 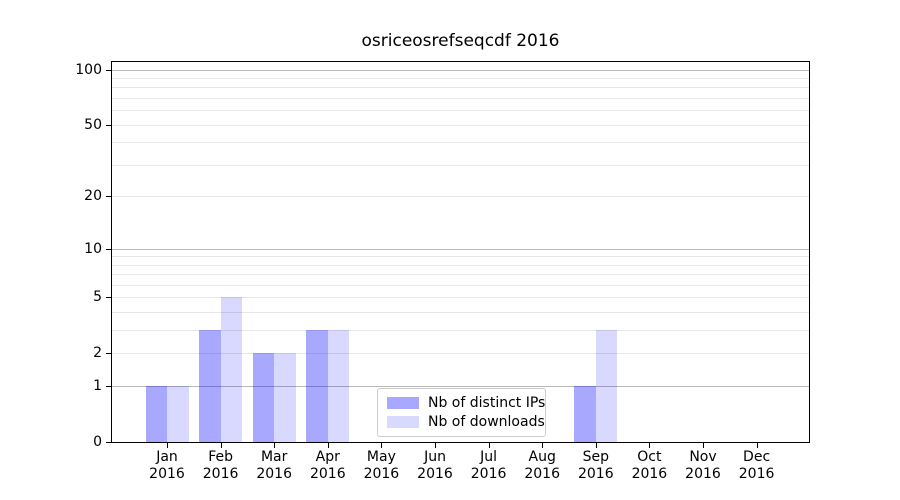 What do you see at coordinates (649, 457) in the screenshot?
I see `x-tick-month: Oct` at bounding box center [649, 457].